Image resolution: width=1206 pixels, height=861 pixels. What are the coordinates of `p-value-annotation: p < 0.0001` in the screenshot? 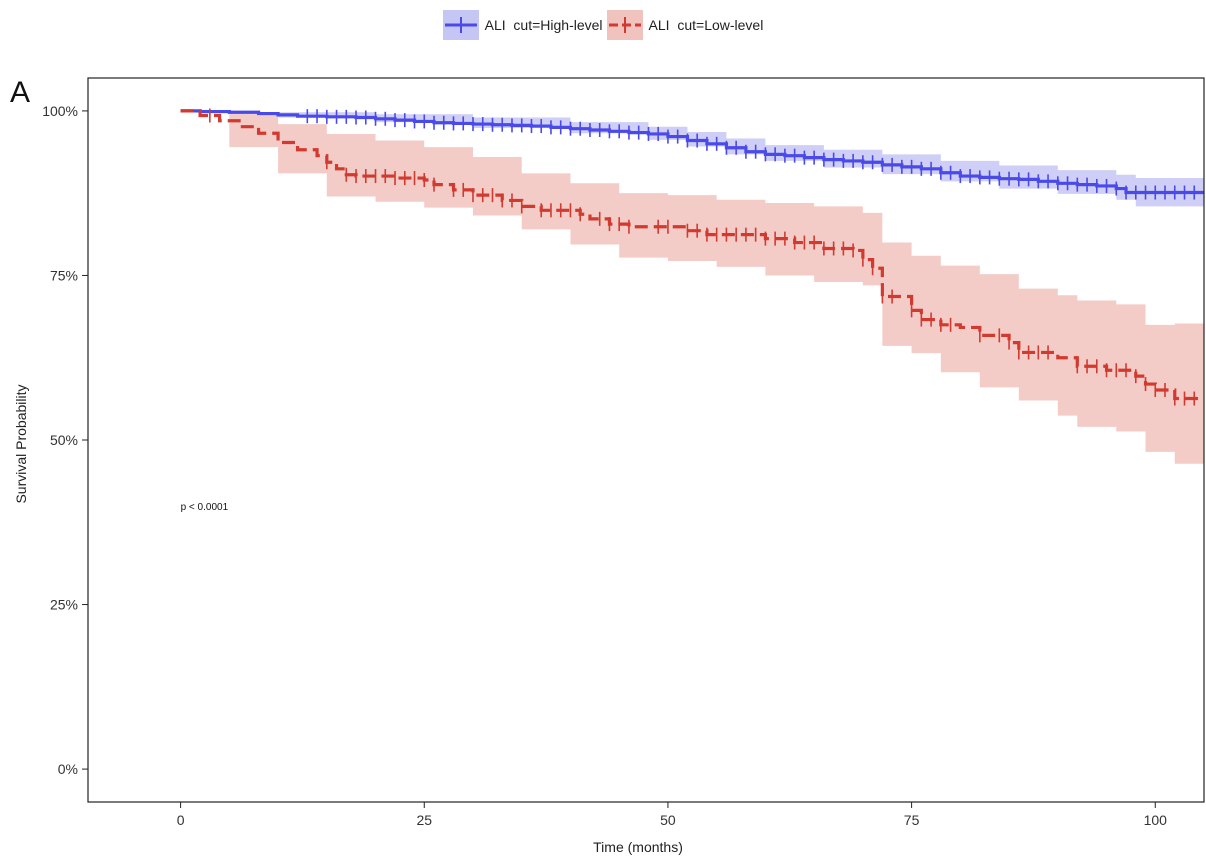 It's located at (205, 507).